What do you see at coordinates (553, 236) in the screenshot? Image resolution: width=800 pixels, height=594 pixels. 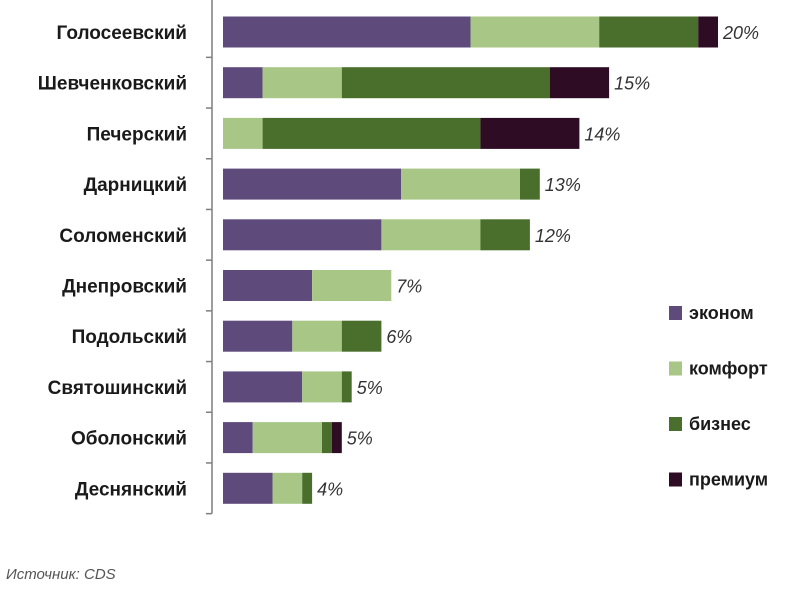 I see `total-label: 12%` at bounding box center [553, 236].